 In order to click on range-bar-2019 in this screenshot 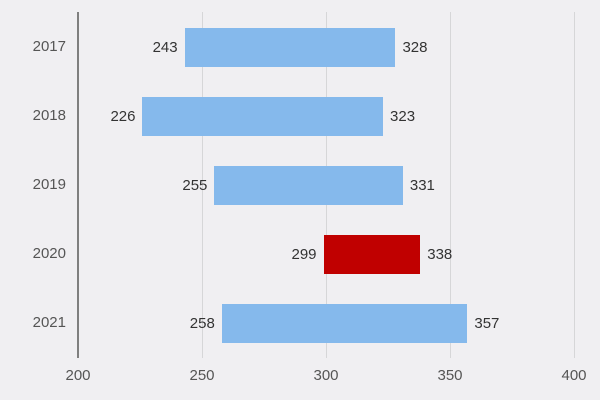, I will do `click(308, 185)`.